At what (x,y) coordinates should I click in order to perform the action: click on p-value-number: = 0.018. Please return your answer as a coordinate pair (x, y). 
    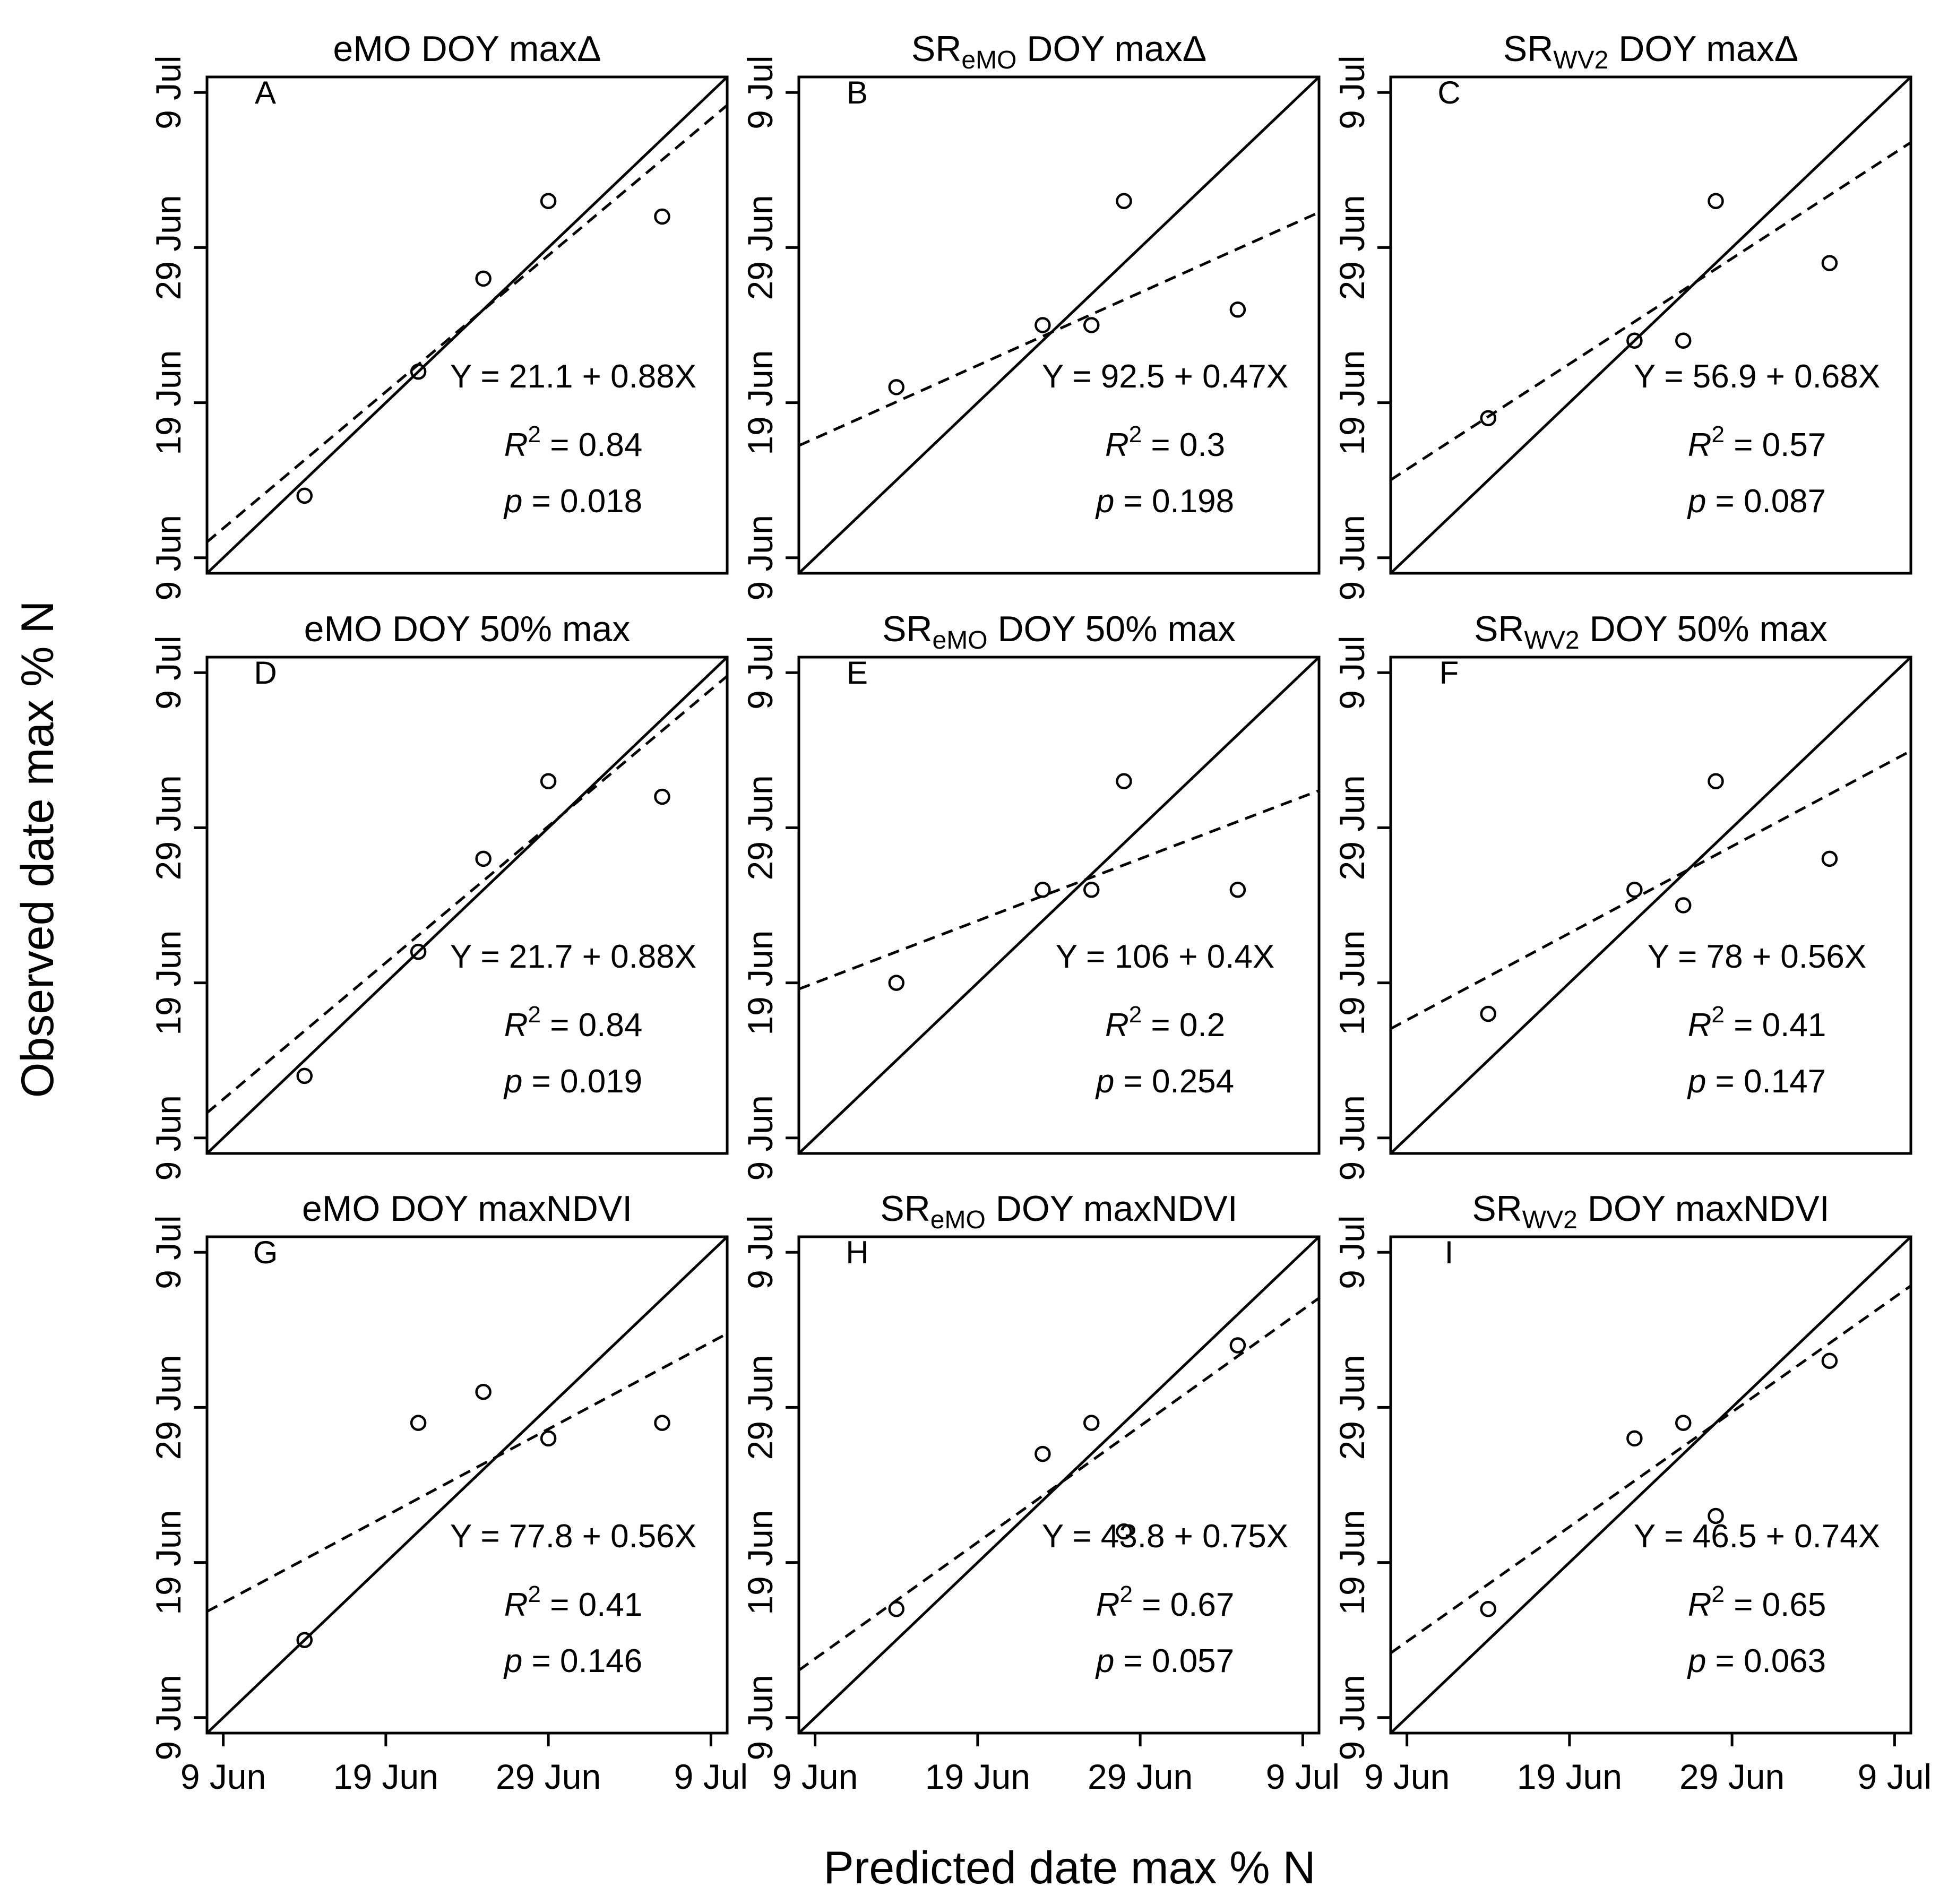
    Looking at the image, I should click on (582, 502).